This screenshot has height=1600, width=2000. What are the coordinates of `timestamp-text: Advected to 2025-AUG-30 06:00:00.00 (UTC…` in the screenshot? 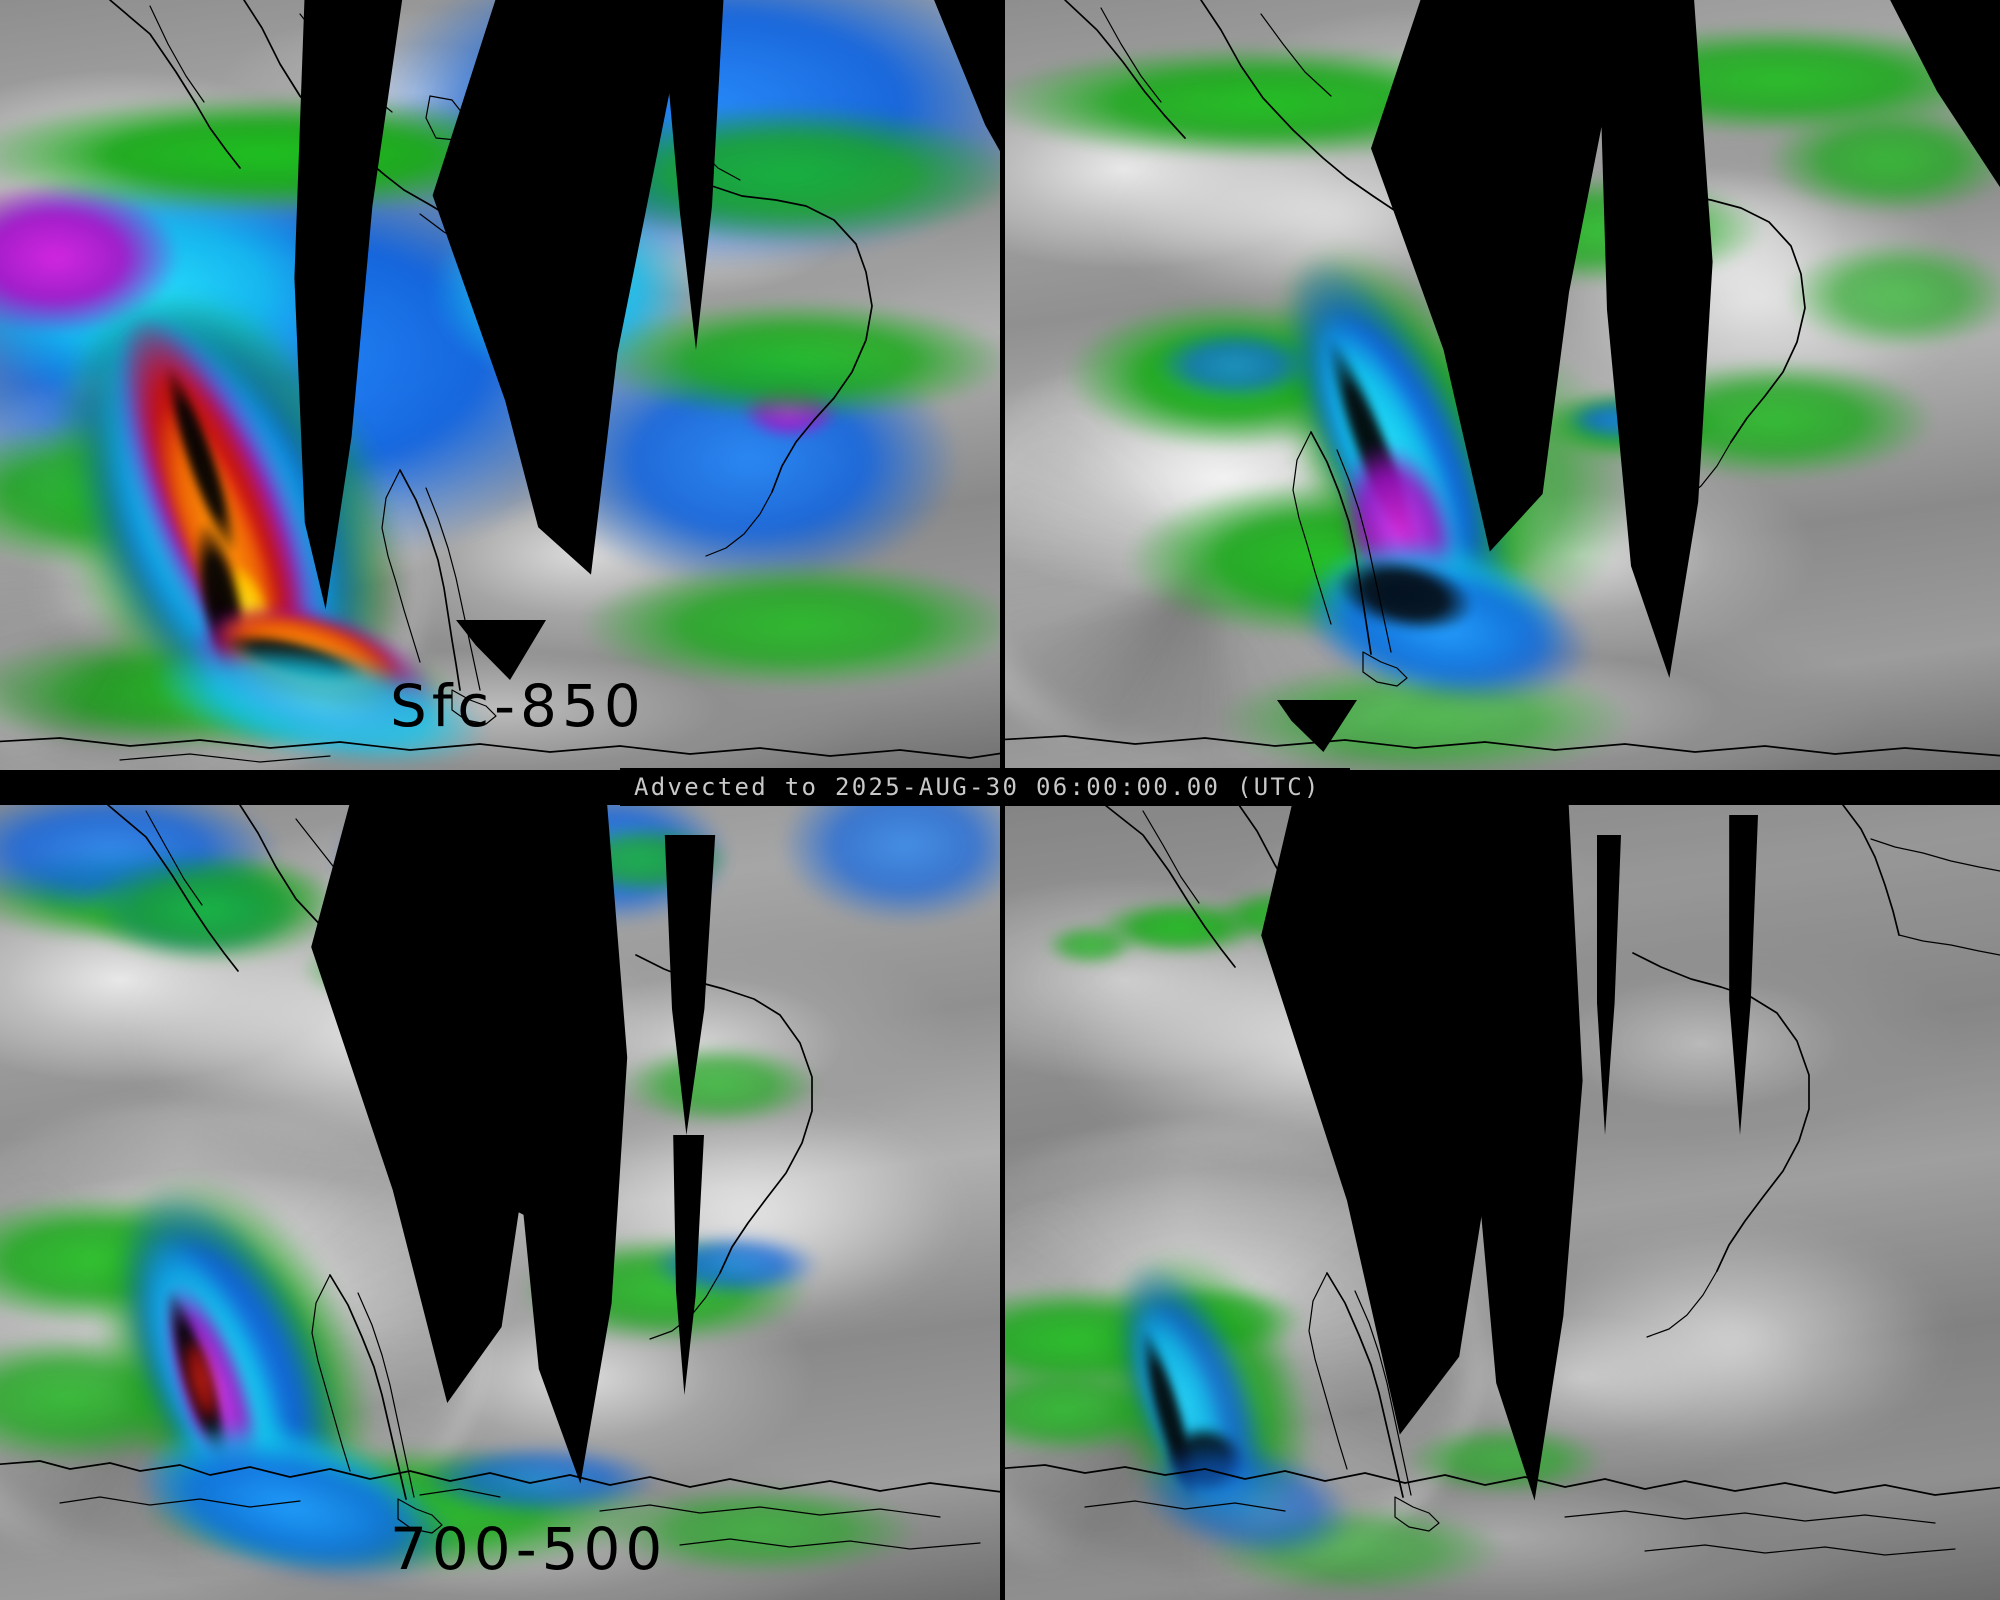 It's located at (977, 787).